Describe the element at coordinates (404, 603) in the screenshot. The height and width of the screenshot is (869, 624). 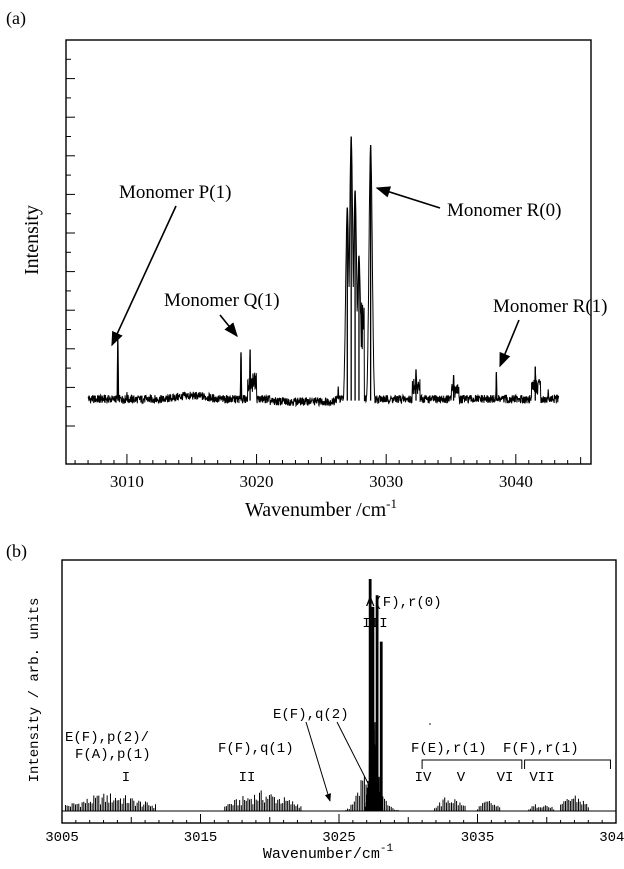
I see `annotation-label: A(F),r(0)` at that location.